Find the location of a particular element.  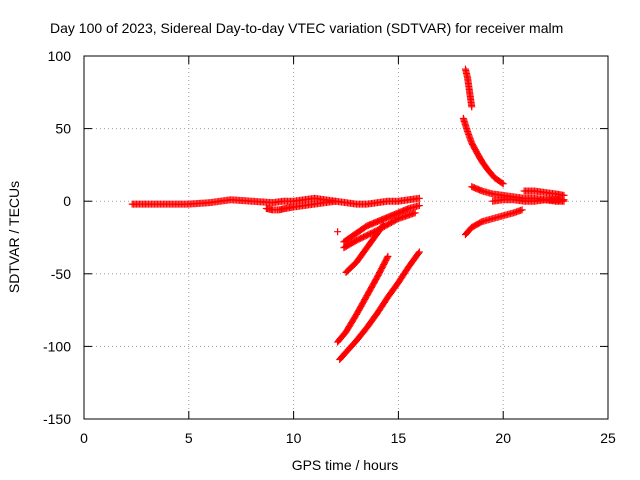

x-tick-labels: 0 5 10 15 20 25 is located at coordinates (348, 438).